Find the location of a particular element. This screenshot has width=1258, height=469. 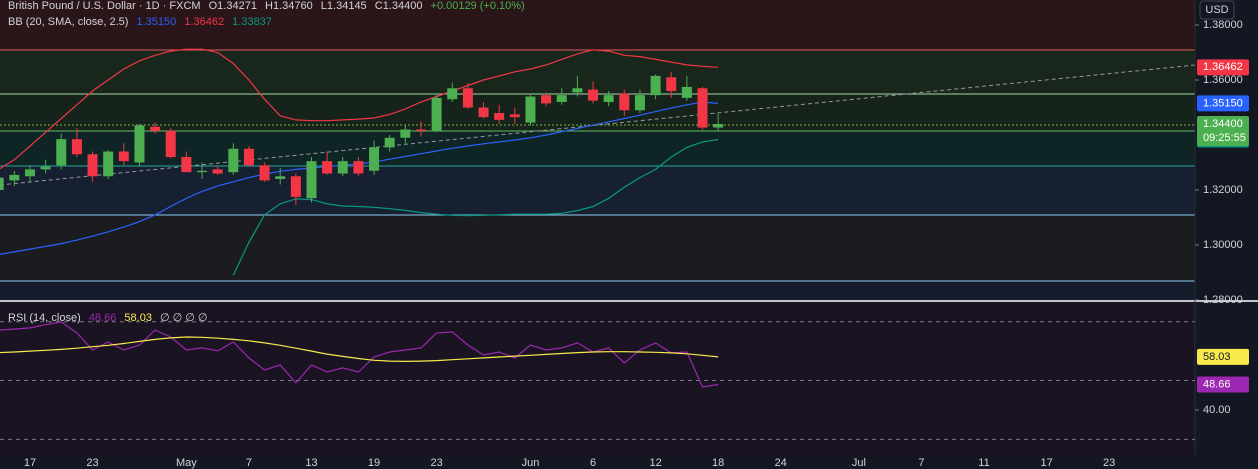

rsi-extra: ∅ ∅ ∅ ∅ is located at coordinates (184, 318).